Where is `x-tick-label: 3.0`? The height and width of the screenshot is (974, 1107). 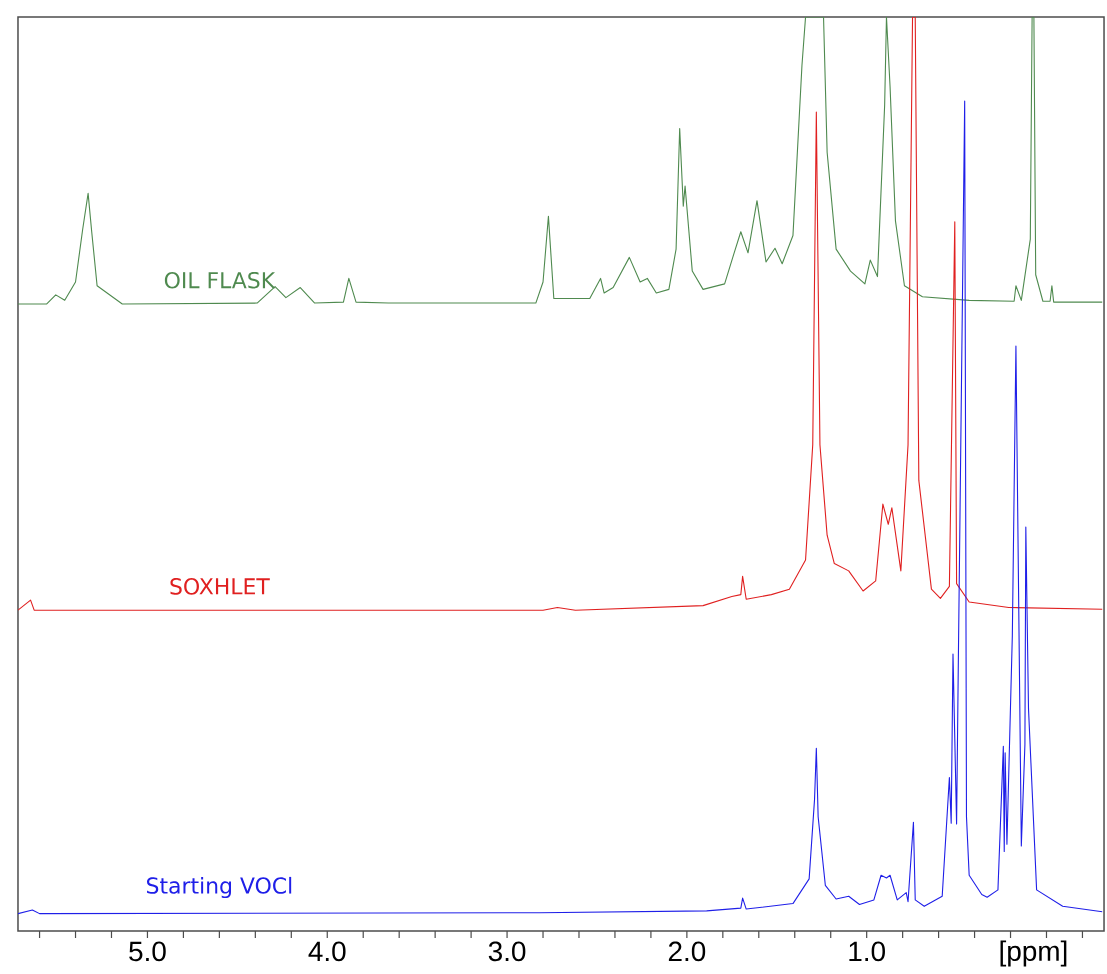
x-tick-label: 3.0 is located at coordinates (507, 951).